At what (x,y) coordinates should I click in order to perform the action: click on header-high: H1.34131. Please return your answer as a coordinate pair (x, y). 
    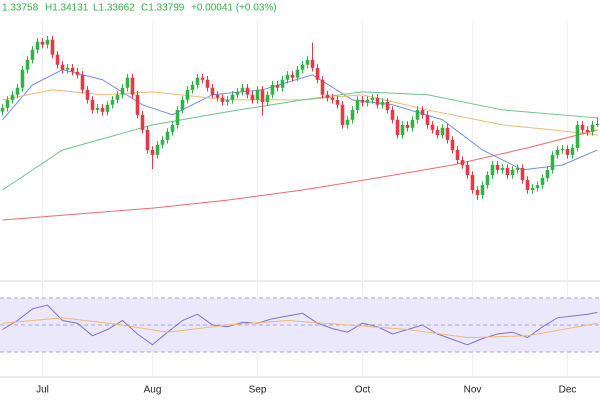
    Looking at the image, I should click on (67, 8).